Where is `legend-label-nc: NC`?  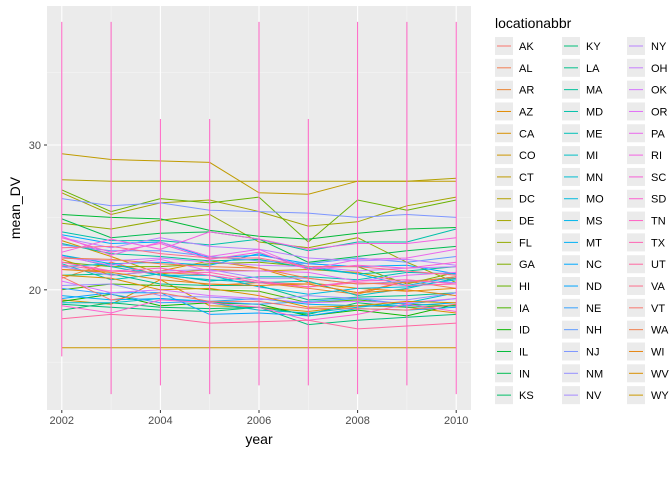
legend-label-nc: NC is located at coordinates (594, 265).